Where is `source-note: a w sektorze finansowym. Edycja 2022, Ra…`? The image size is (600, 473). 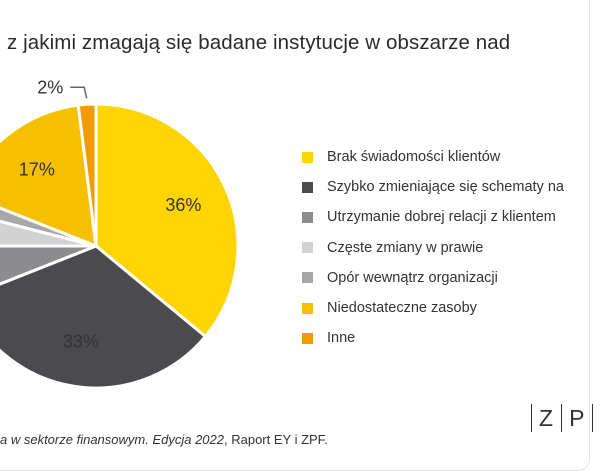 source-note: a w sektorze finansowym. Edycja 2022, Ra… is located at coordinates (164, 439).